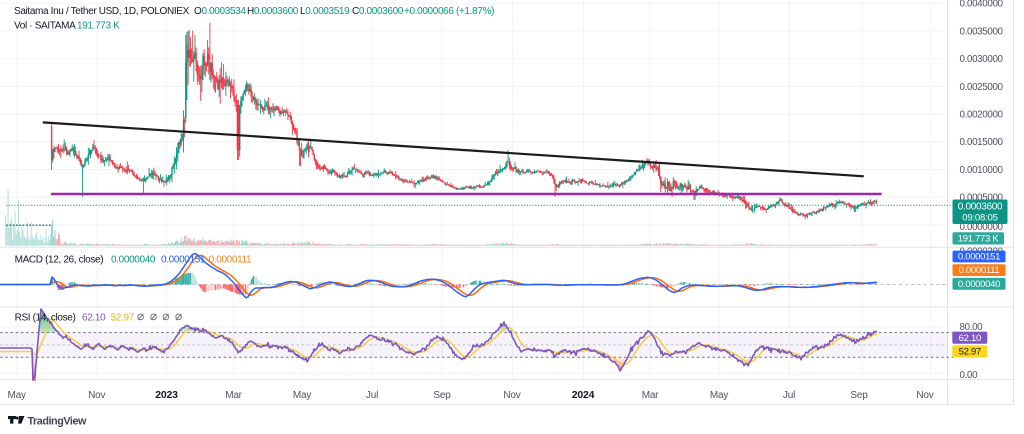 Image resolution: width=1024 pixels, height=434 pixels. What do you see at coordinates (982, 142) in the screenshot?
I see `svg-text: 0.0015000` at bounding box center [982, 142].